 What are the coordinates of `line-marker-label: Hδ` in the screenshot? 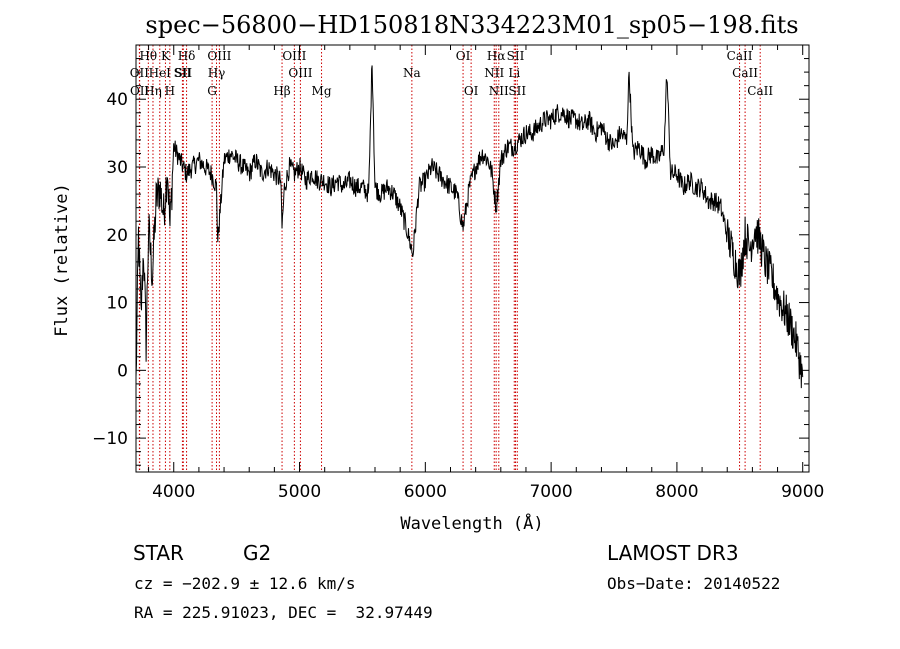 It's located at (187, 56).